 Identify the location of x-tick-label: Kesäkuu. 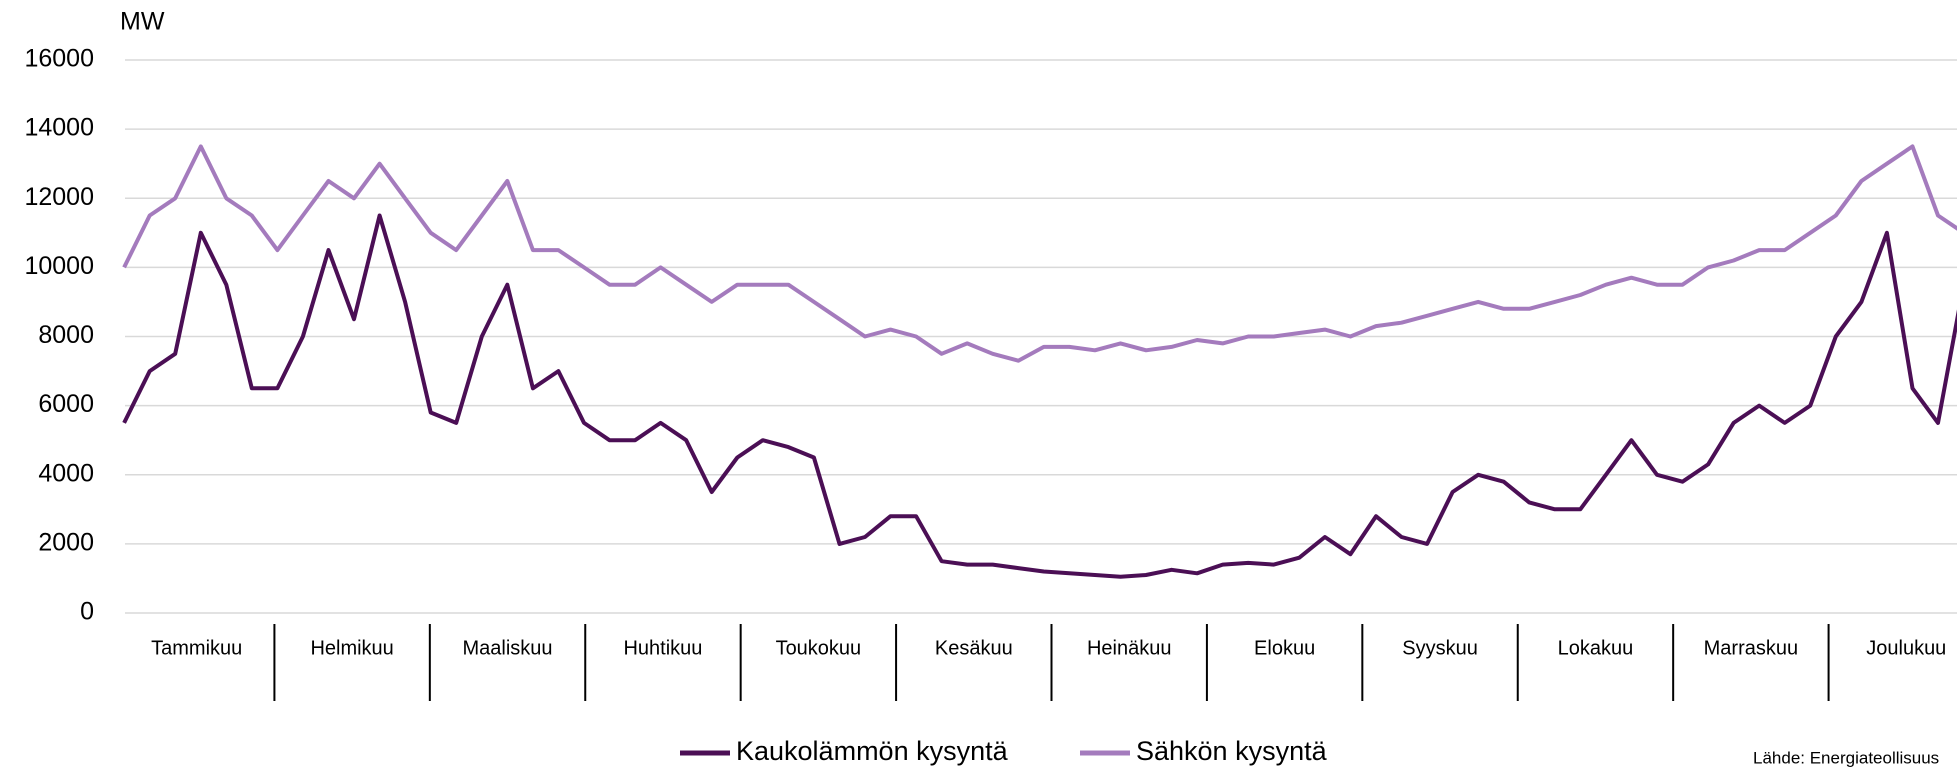
(974, 648).